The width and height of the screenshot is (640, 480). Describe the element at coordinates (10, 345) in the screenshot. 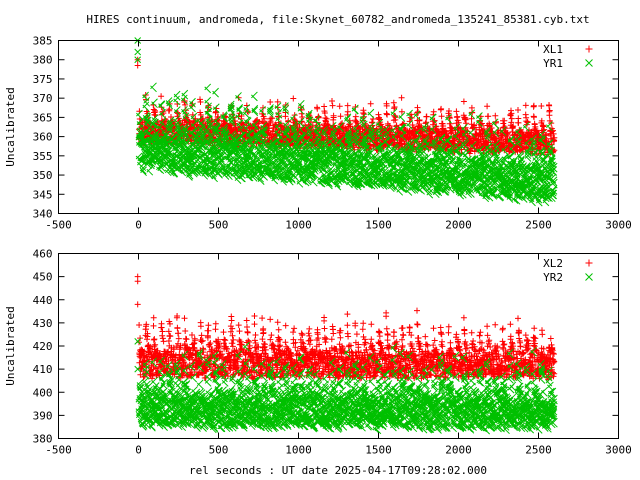

I see `bottom-ylabel: Uncalibrated` at that location.